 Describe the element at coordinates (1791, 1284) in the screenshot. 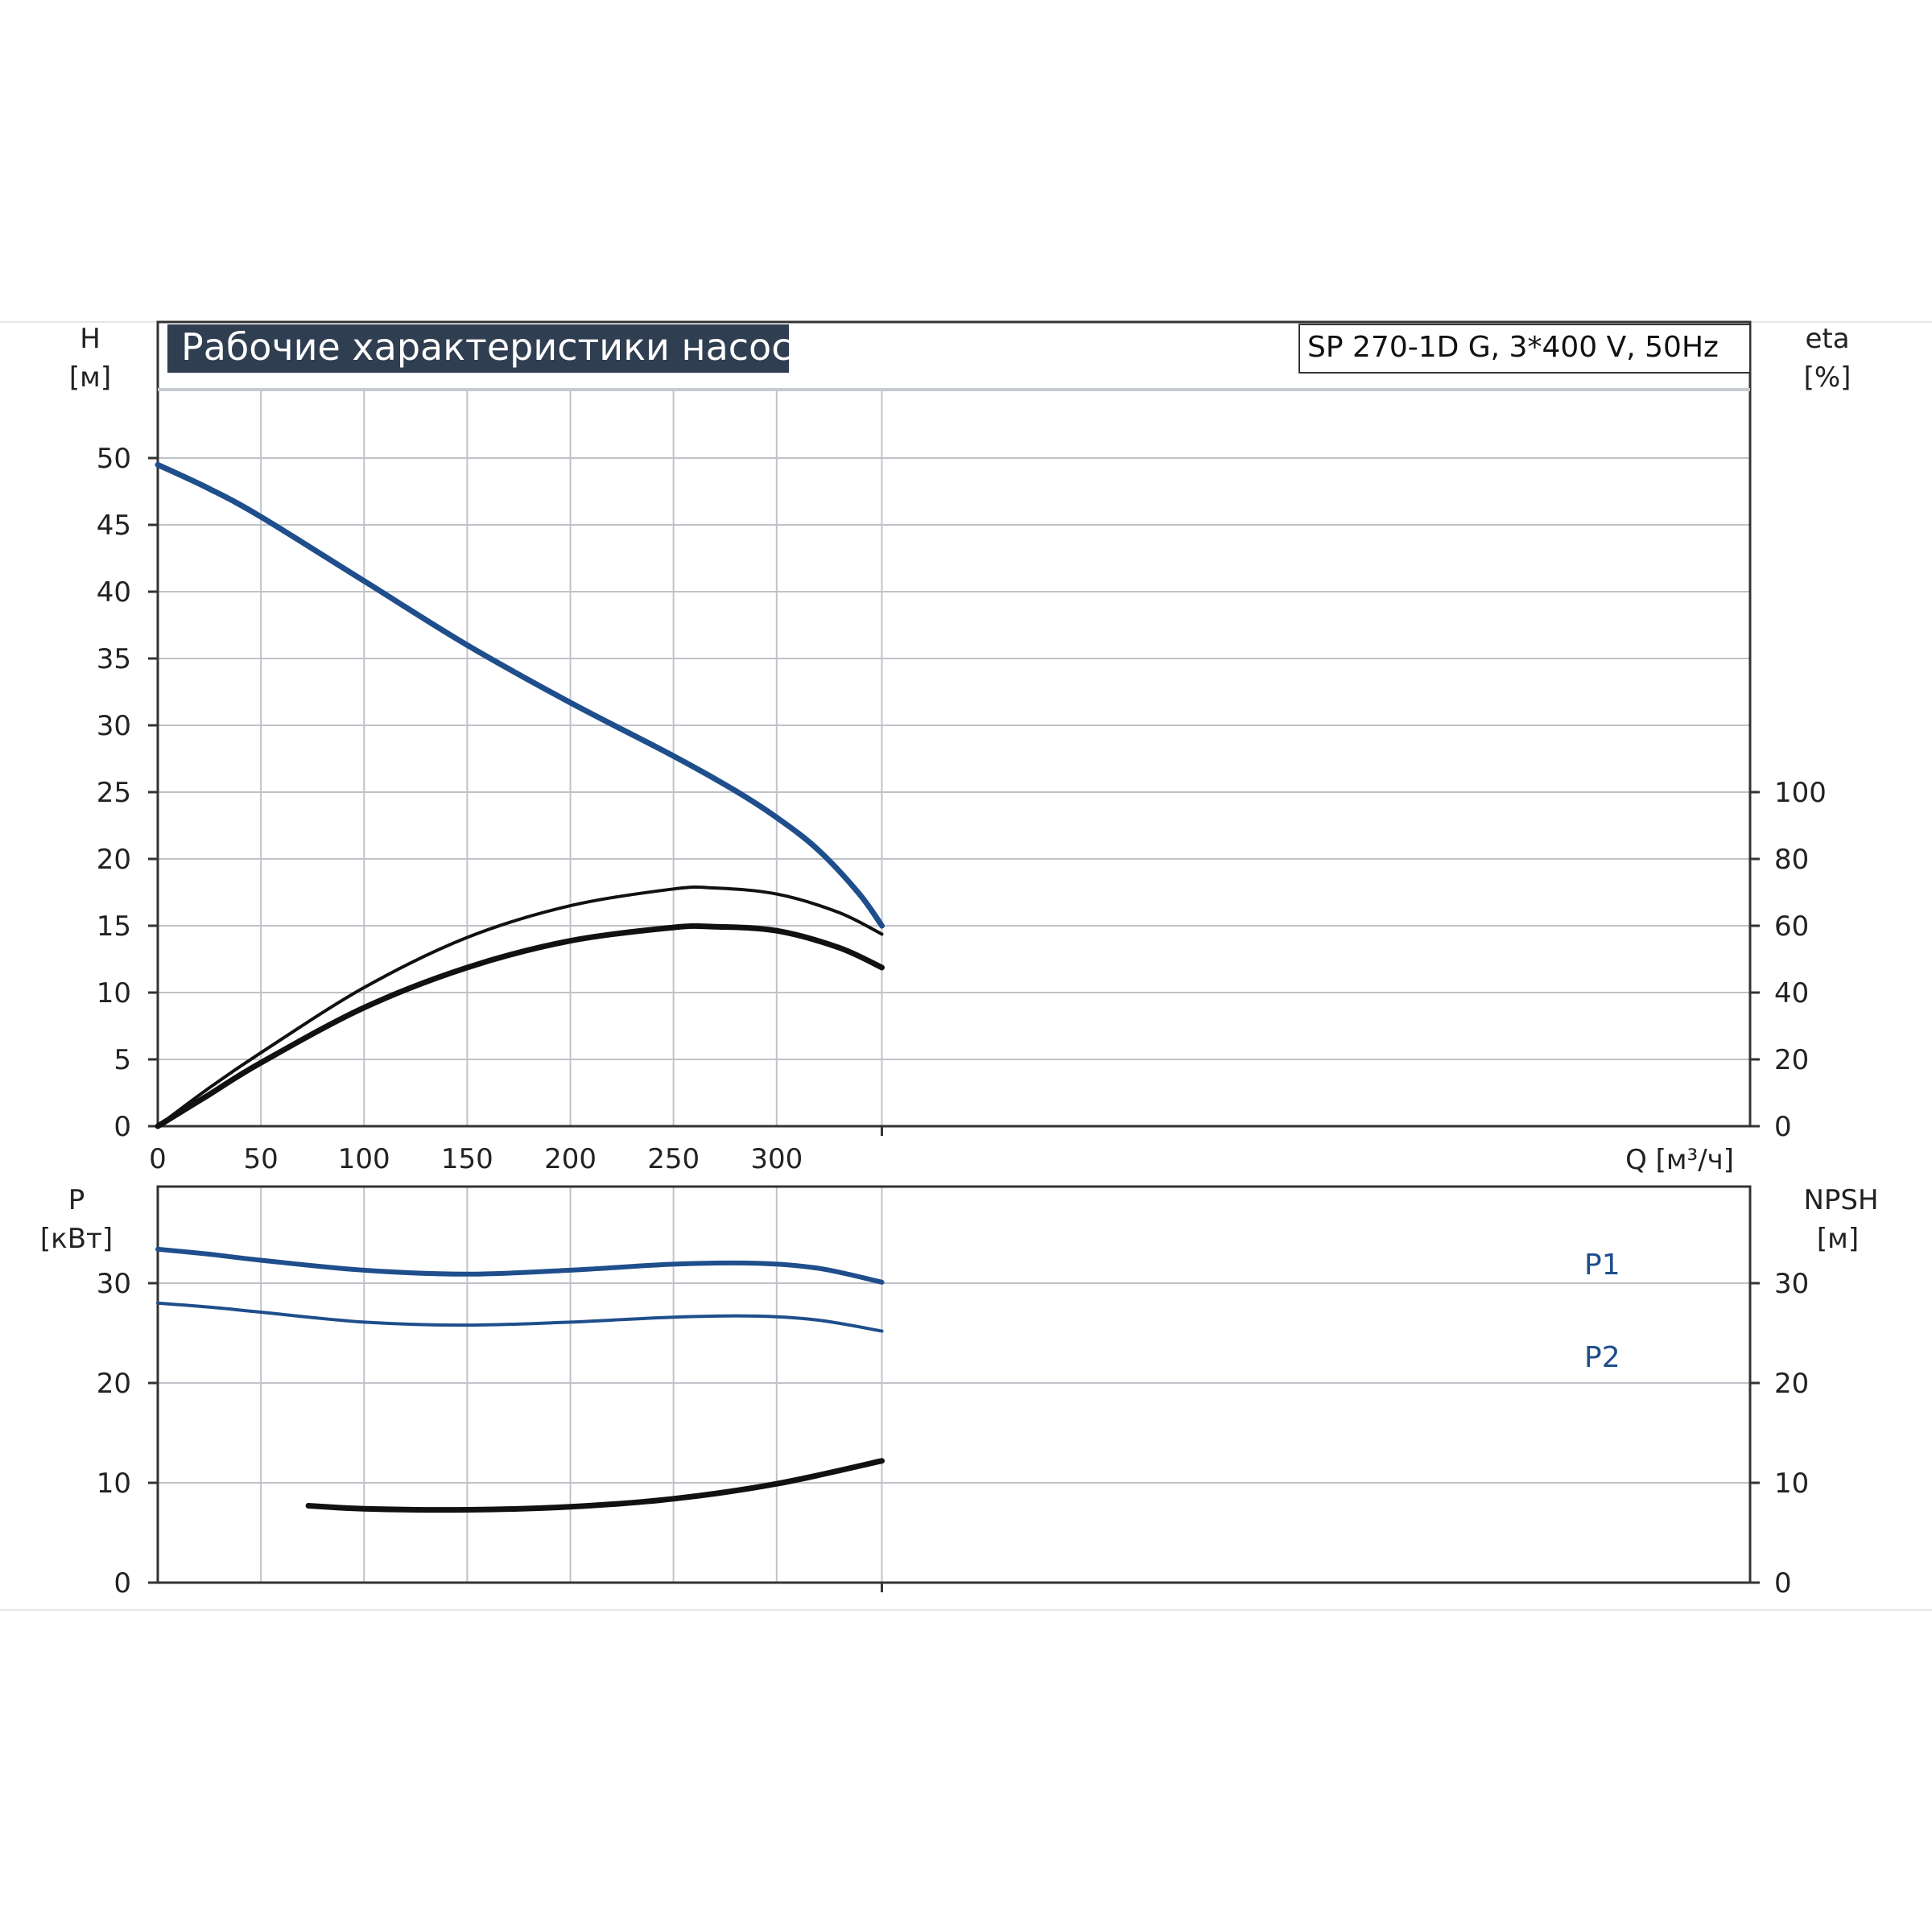

I see `y-right-tick-label: 30` at that location.